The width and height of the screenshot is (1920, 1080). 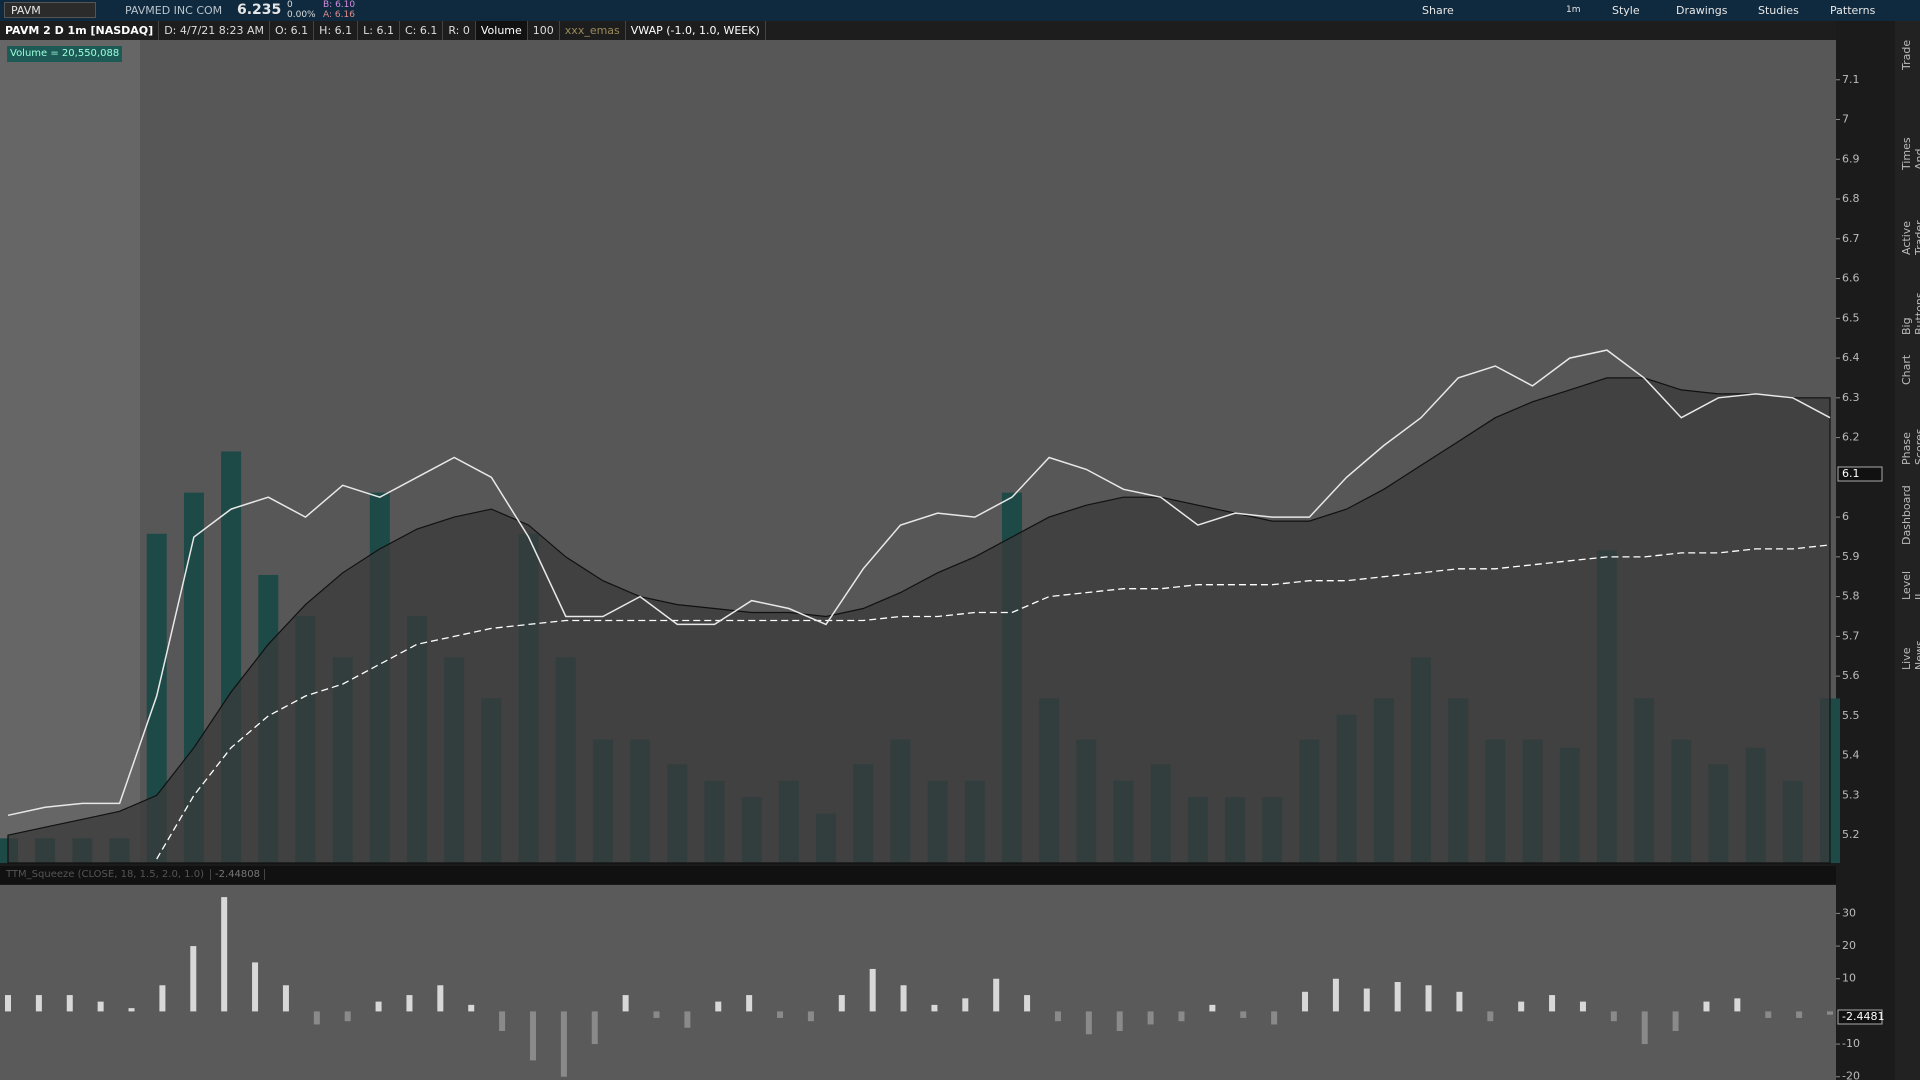 I want to click on y-tick-label: 5.2, so click(x=1851, y=834).